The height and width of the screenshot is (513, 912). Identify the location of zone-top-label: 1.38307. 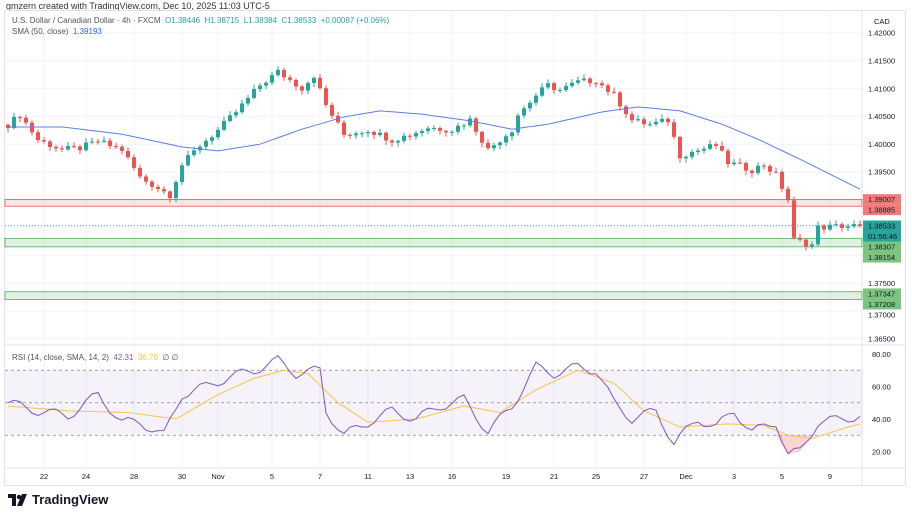
(881, 246).